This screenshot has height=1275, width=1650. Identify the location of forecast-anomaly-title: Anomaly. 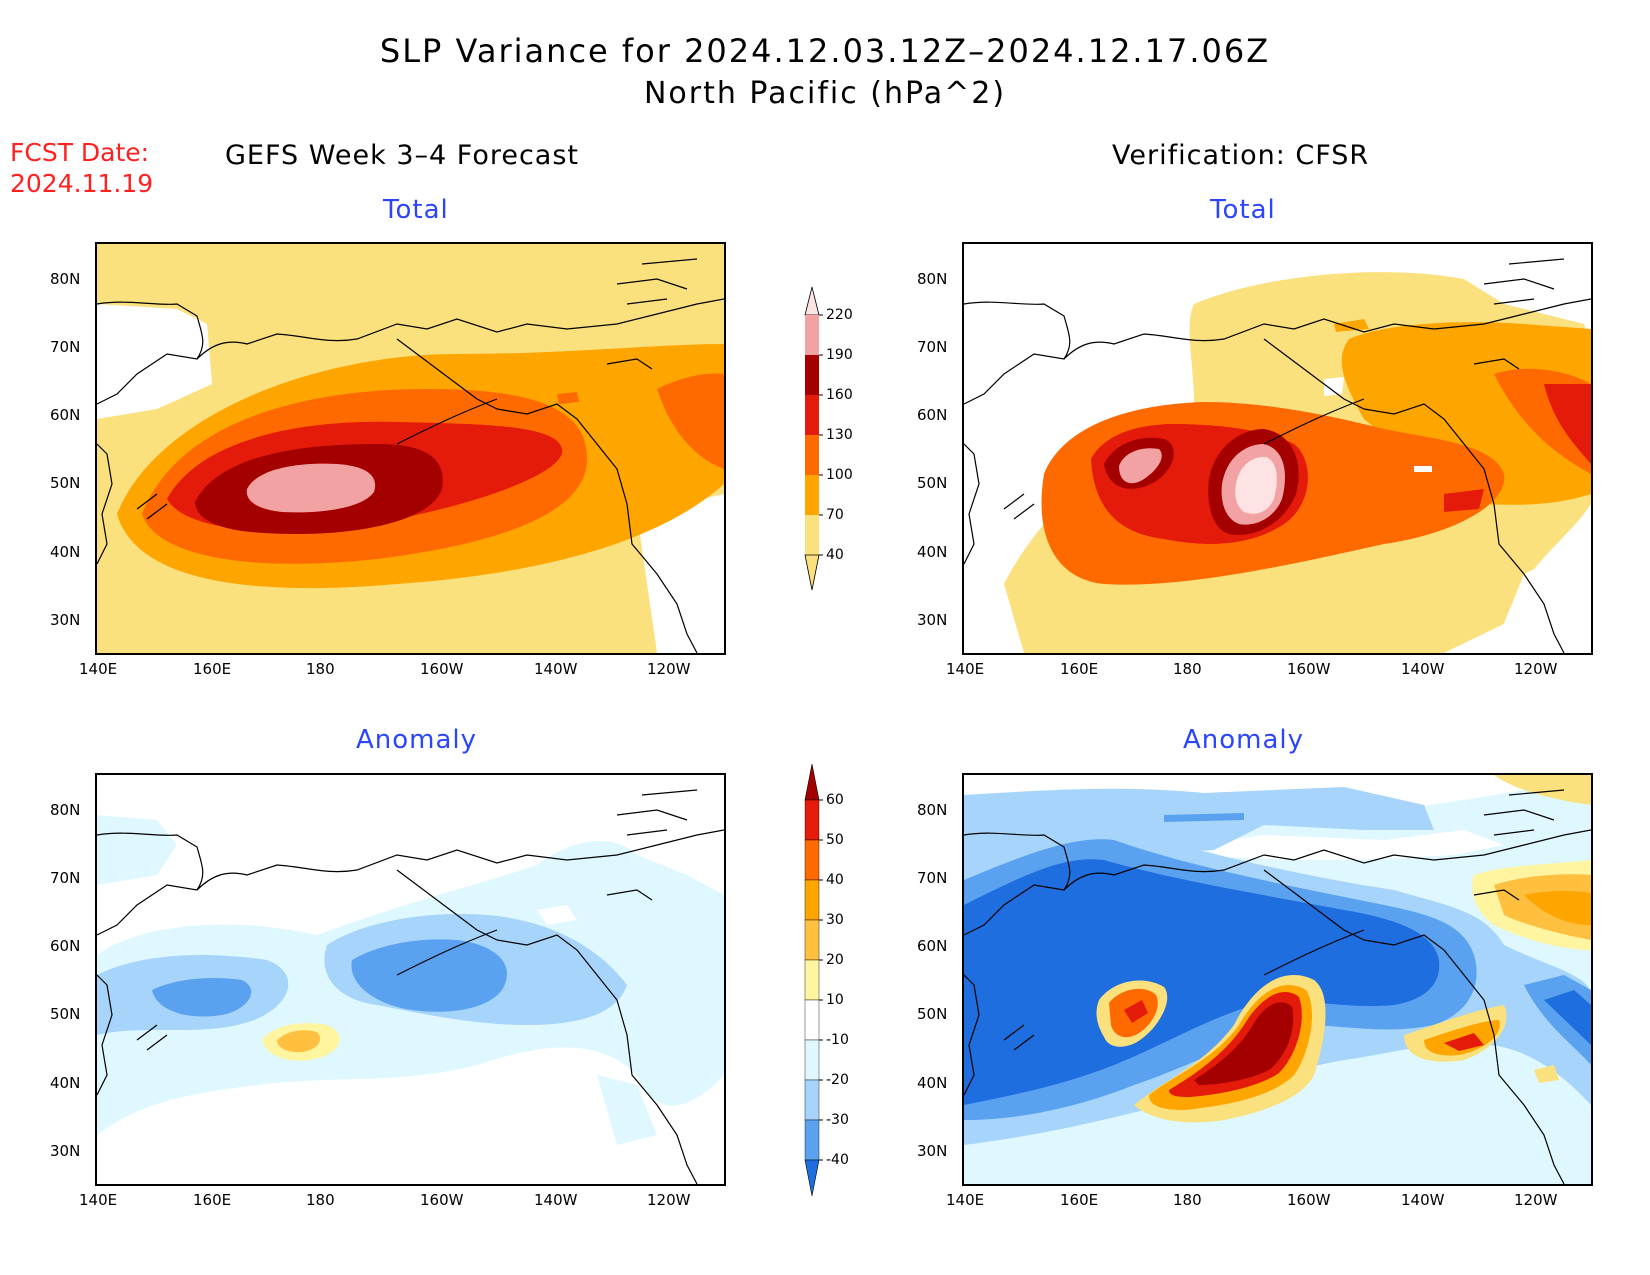
(417, 740).